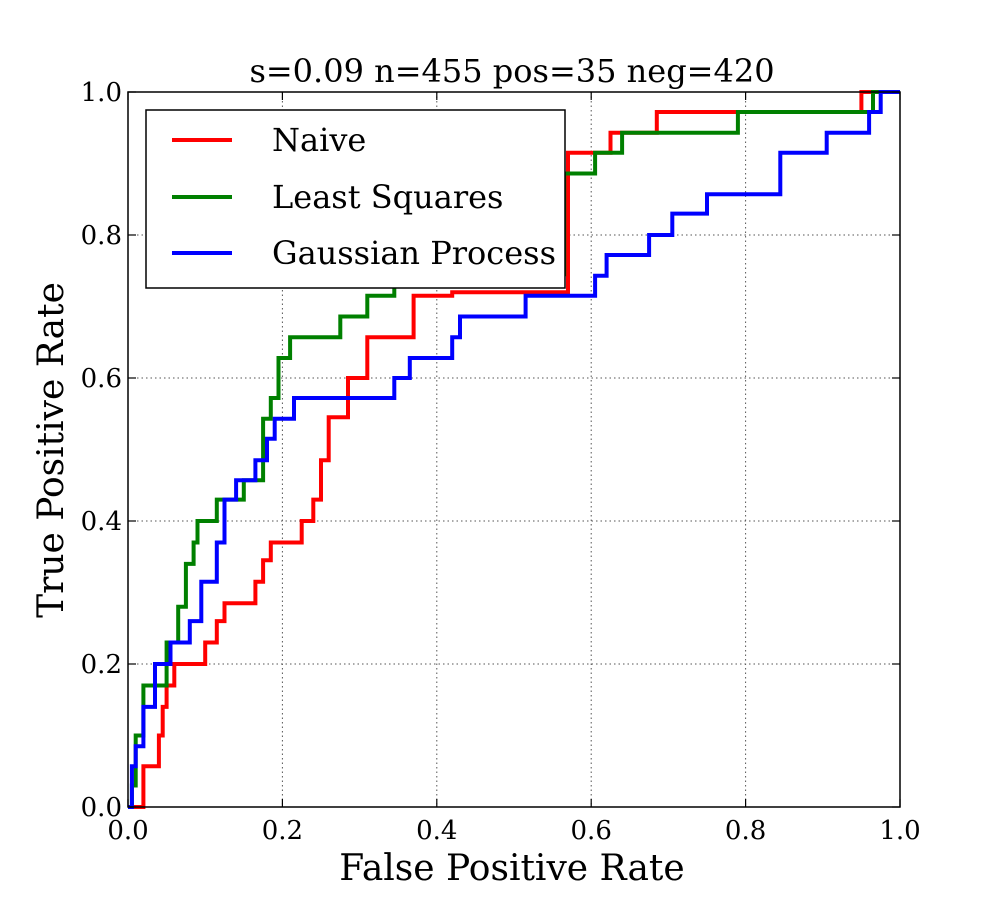 Image resolution: width=1000 pixels, height=900 pixels. I want to click on x-tick-label: 0.2, so click(282, 831).